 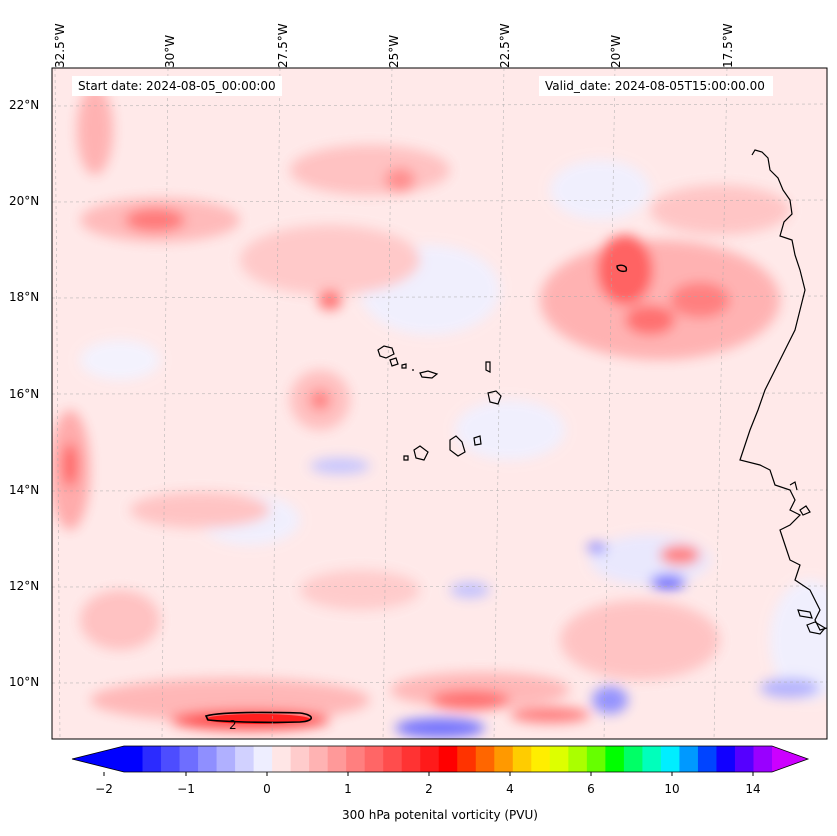 What do you see at coordinates (728, 45) in the screenshot?
I see `lon-label-17-5w: 17.5°W` at bounding box center [728, 45].